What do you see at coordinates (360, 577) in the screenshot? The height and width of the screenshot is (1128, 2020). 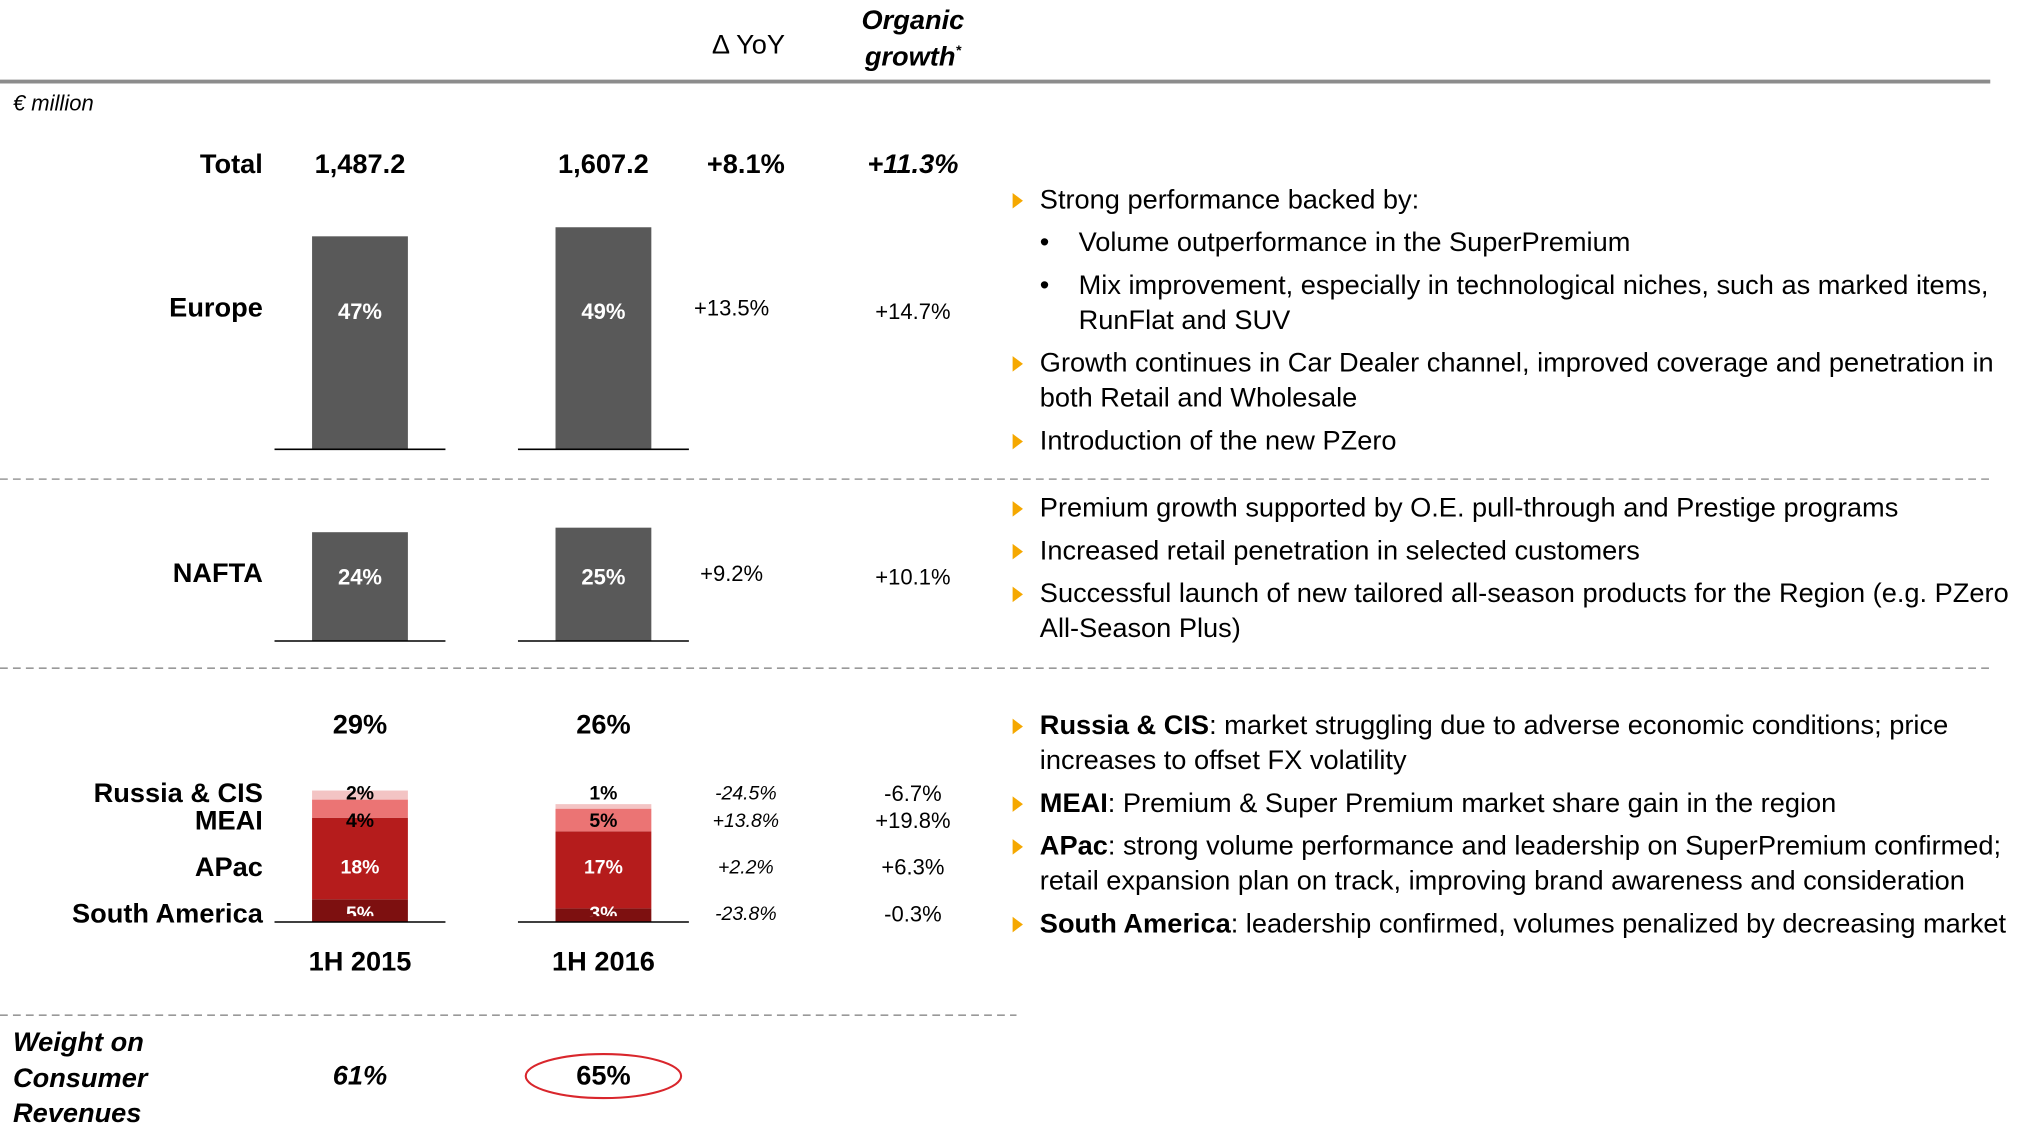 I see `bar-label: 24%` at bounding box center [360, 577].